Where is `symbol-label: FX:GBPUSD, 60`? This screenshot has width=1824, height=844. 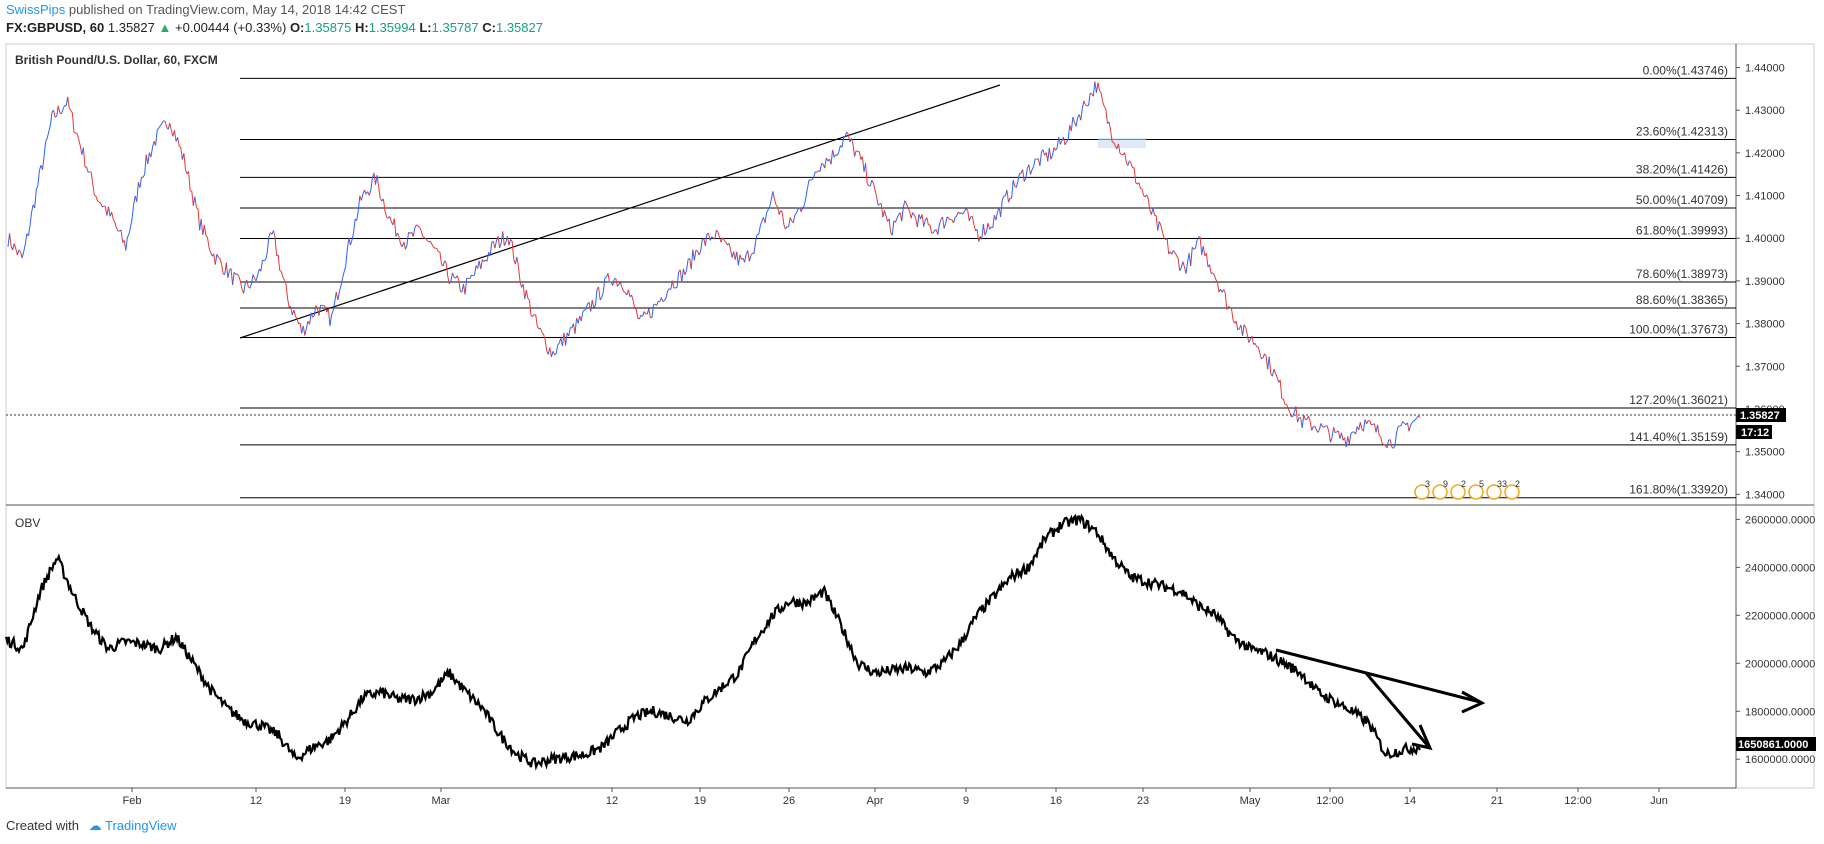 symbol-label: FX:GBPUSD, 60 is located at coordinates (55, 27).